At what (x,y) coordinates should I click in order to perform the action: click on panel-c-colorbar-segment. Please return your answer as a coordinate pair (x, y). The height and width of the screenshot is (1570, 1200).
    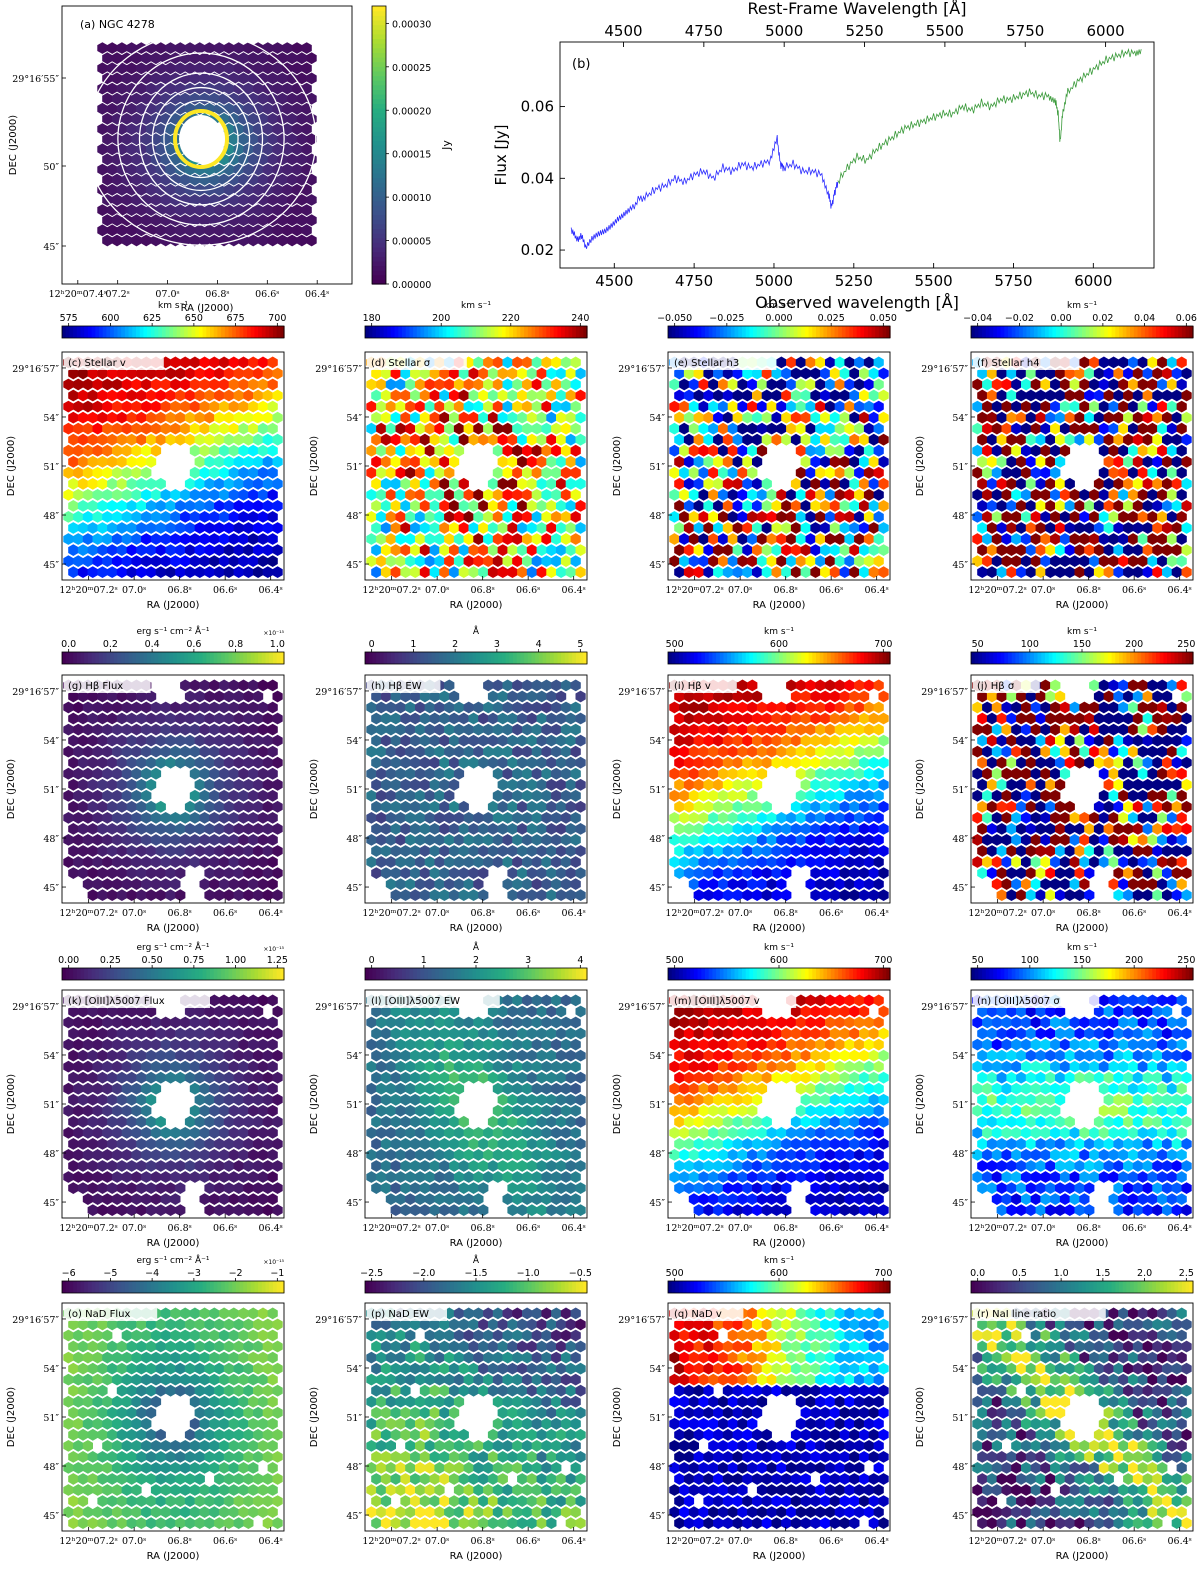
    Looking at the image, I should click on (127, 332).